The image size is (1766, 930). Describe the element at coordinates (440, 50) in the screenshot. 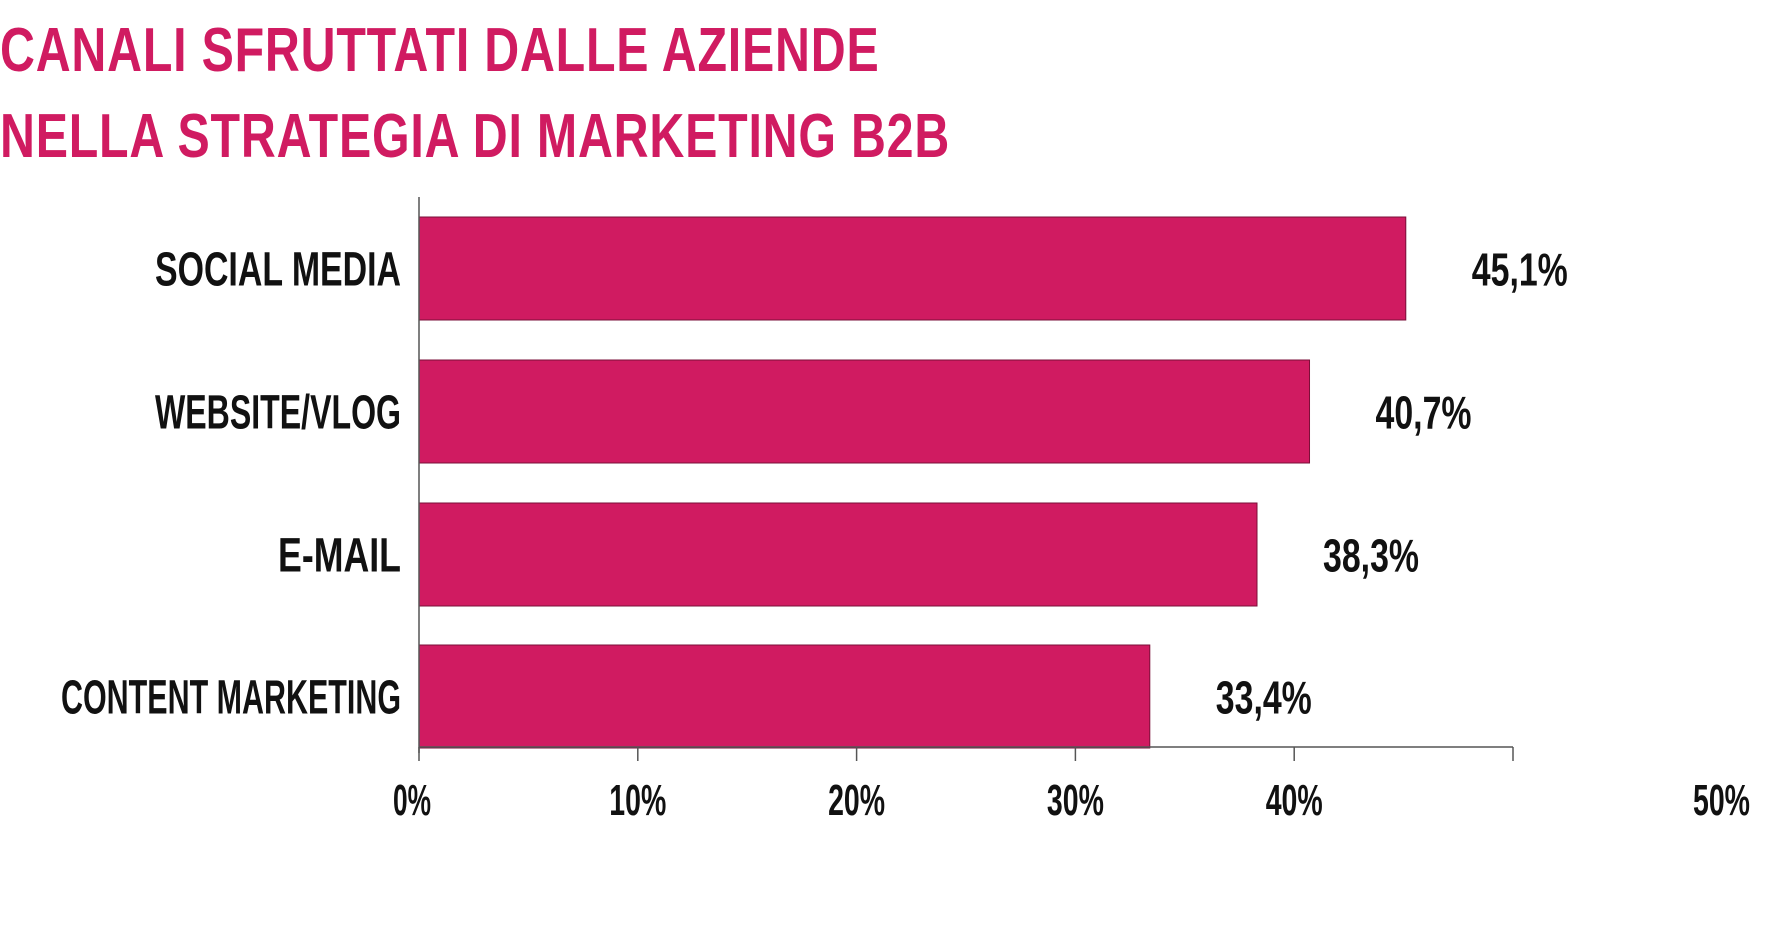

I see `chart-title-line-1: CANALI SFRUTTATI DALLE AZIENDE` at that location.